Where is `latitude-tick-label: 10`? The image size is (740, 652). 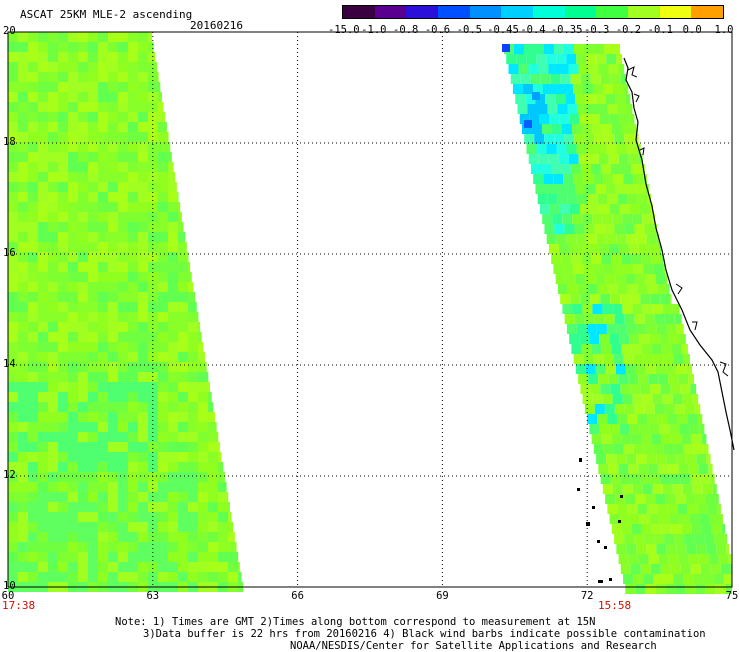 latitude-tick-label: 10 is located at coordinates (9, 586).